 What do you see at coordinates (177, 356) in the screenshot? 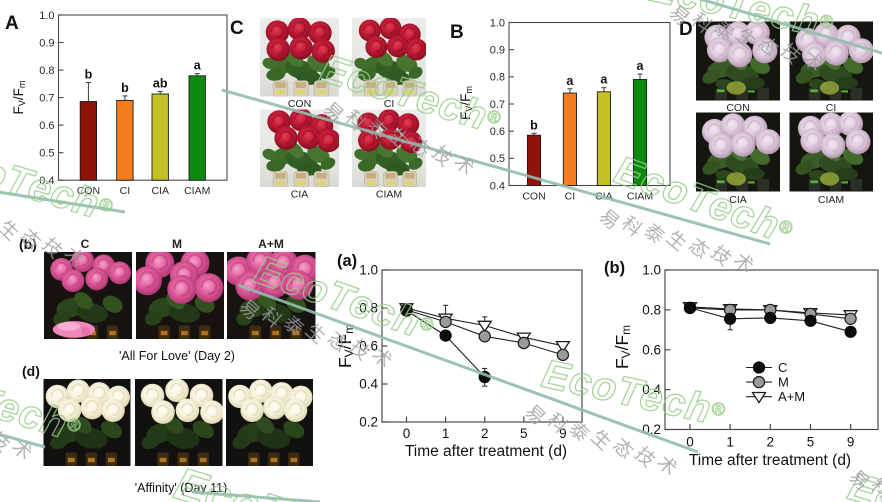
I see `svg-text: 'All For Love' (Day 2)` at bounding box center [177, 356].